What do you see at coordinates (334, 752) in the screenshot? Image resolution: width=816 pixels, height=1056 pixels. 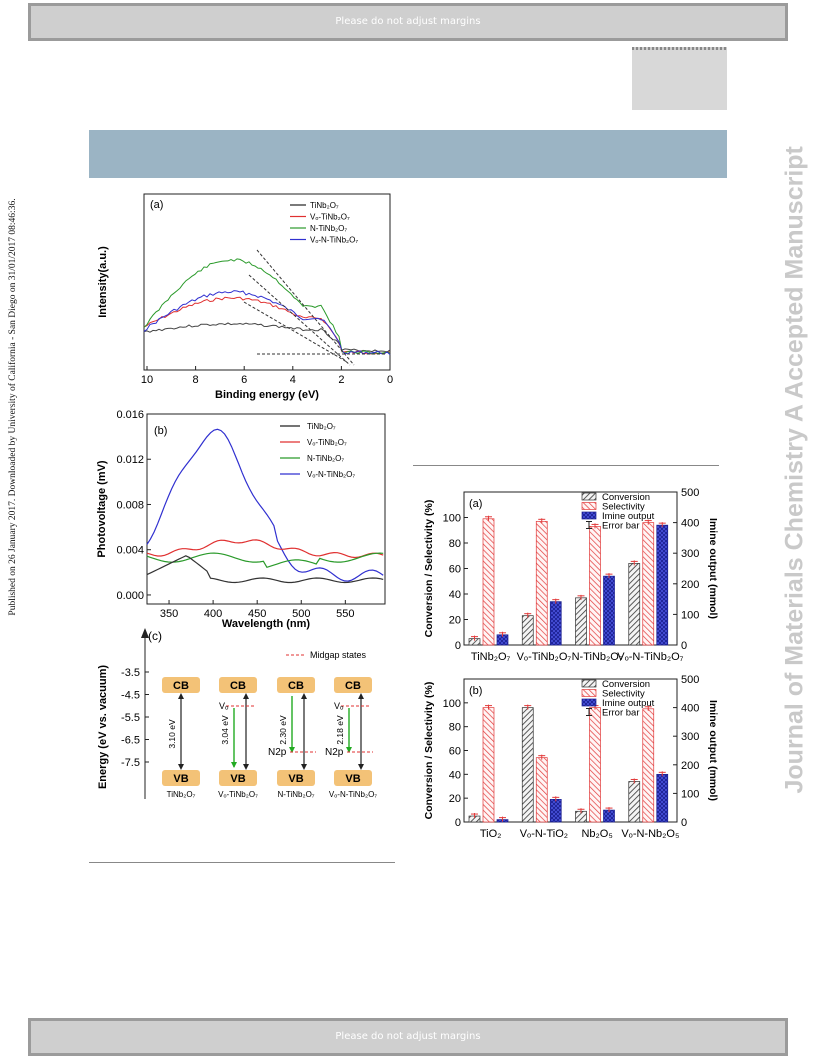 I see `band-state-label: N2p` at bounding box center [334, 752].